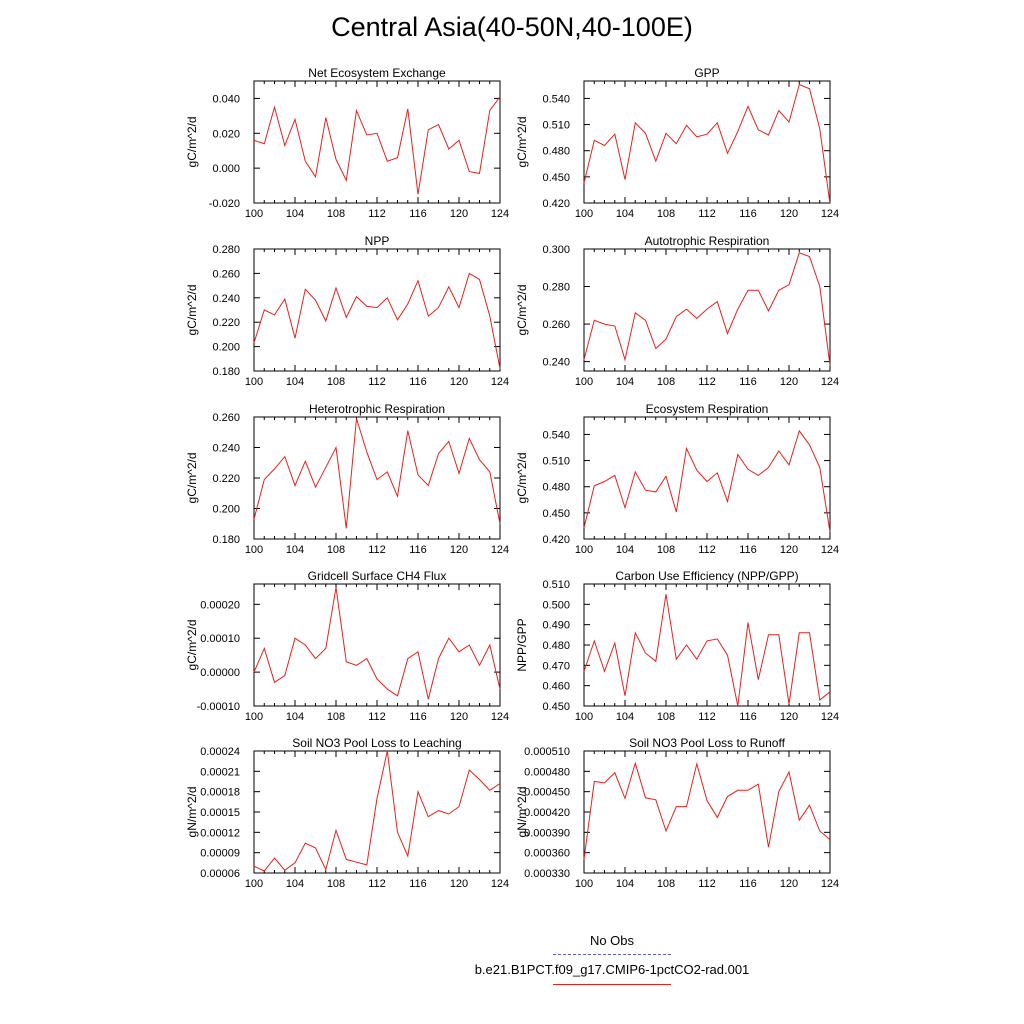 The image size is (1024, 1024). What do you see at coordinates (612, 940) in the screenshot?
I see `legend-obs-label: No Obs` at bounding box center [612, 940].